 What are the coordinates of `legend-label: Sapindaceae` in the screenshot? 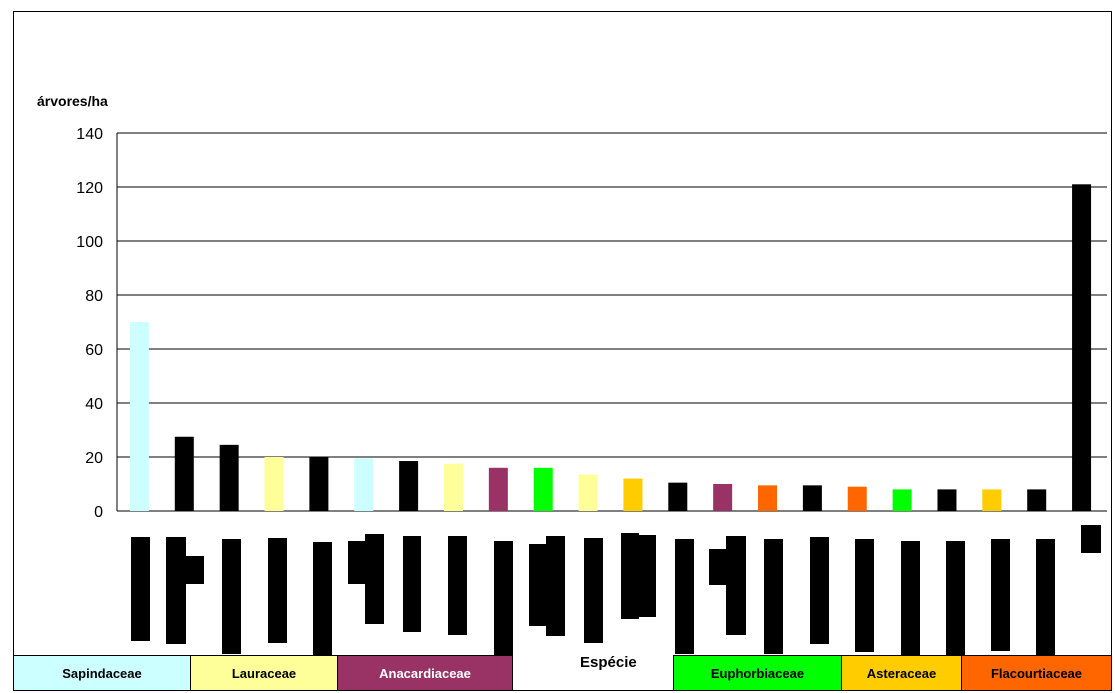 It's located at (102, 673).